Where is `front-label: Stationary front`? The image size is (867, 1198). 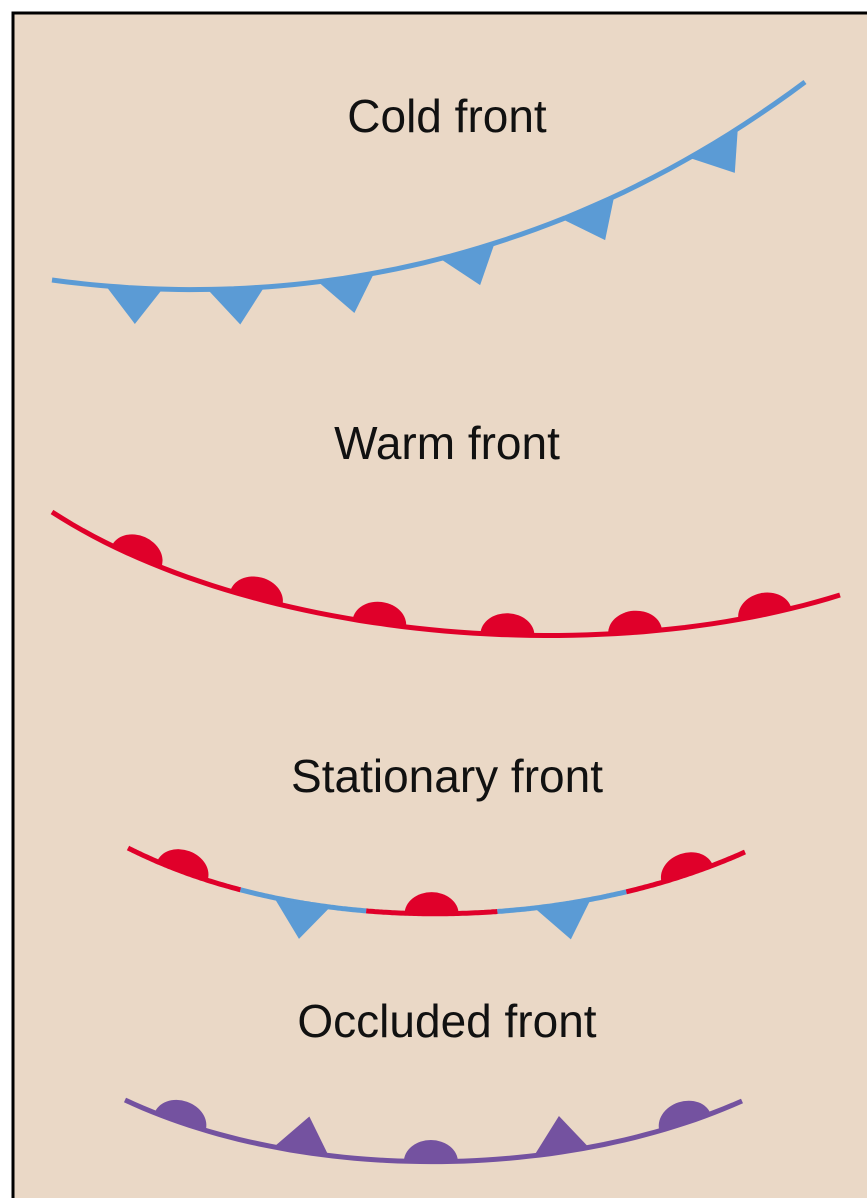 front-label: Stationary front is located at coordinates (447, 776).